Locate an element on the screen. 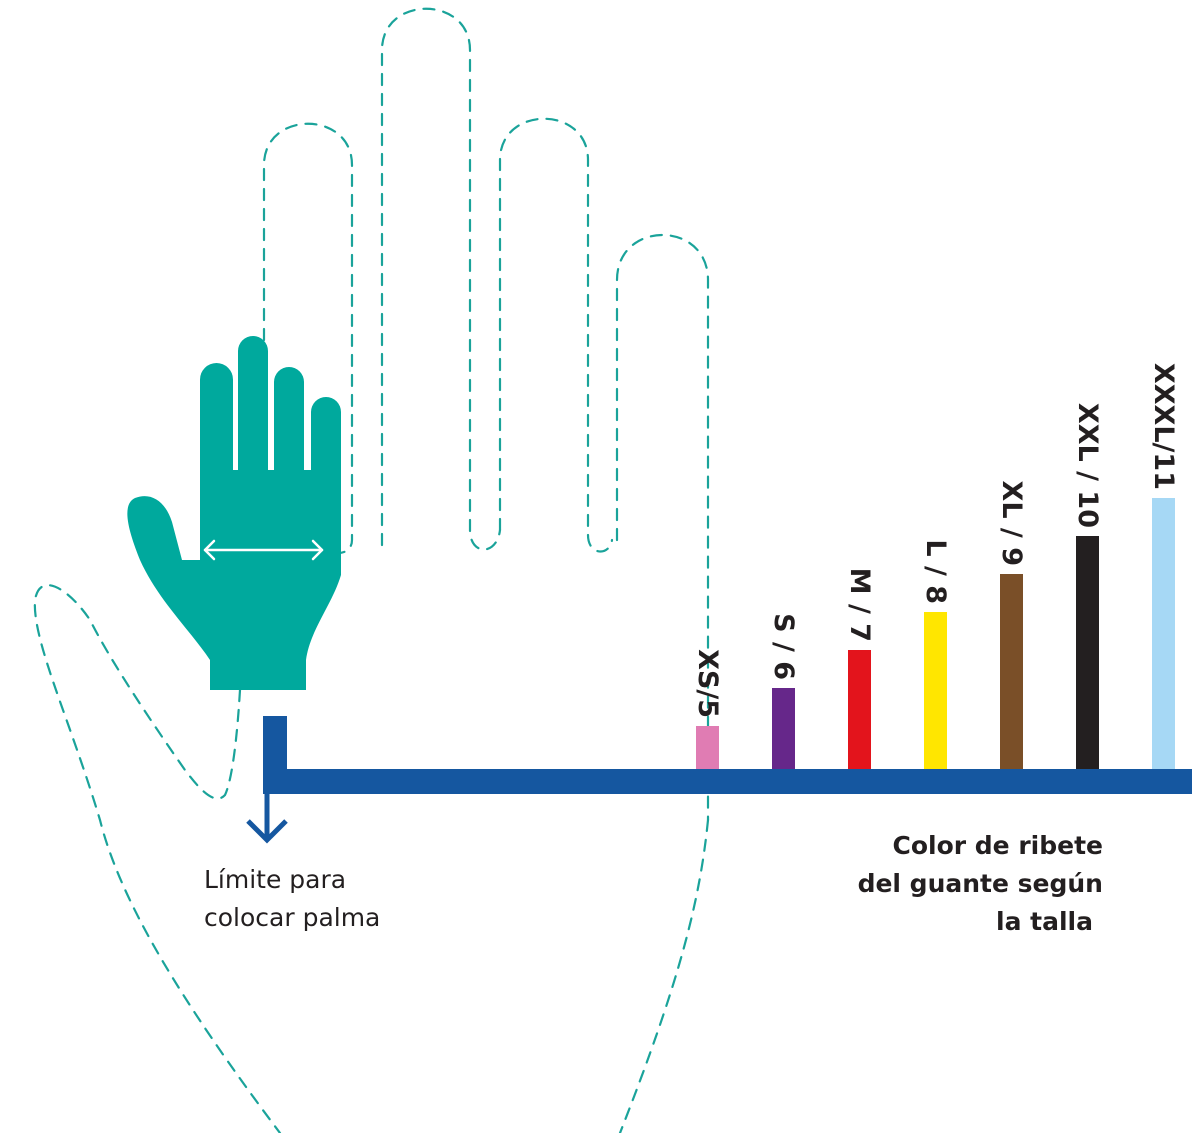 The image size is (1192, 1133). size-label-2: S / 6 is located at coordinates (783, 646).